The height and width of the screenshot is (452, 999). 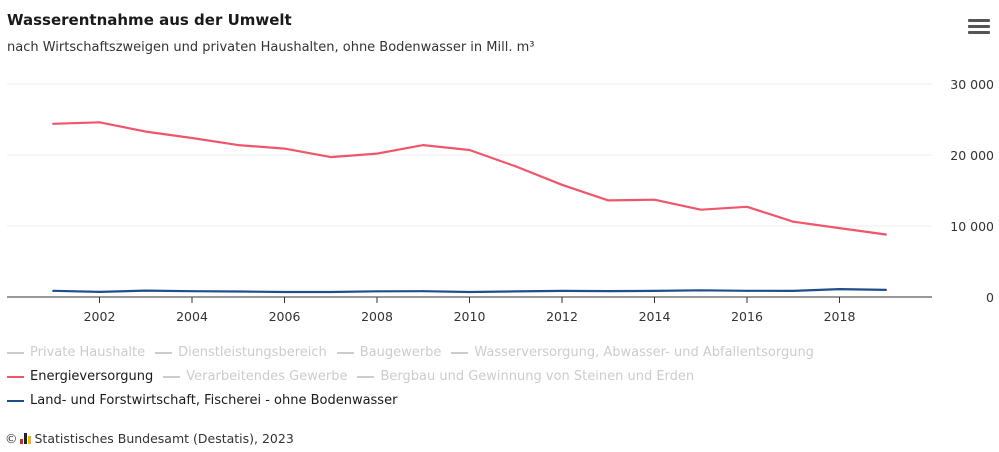 What do you see at coordinates (655, 316) in the screenshot?
I see `x-tick-label: 2014` at bounding box center [655, 316].